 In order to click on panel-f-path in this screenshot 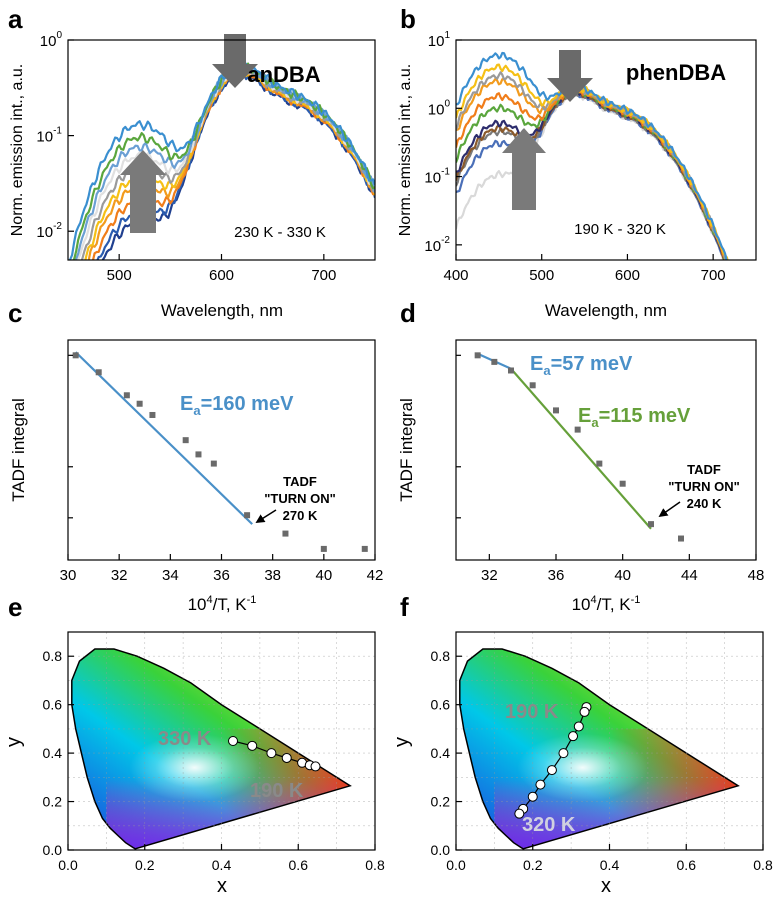, I will do `click(553, 760)`.